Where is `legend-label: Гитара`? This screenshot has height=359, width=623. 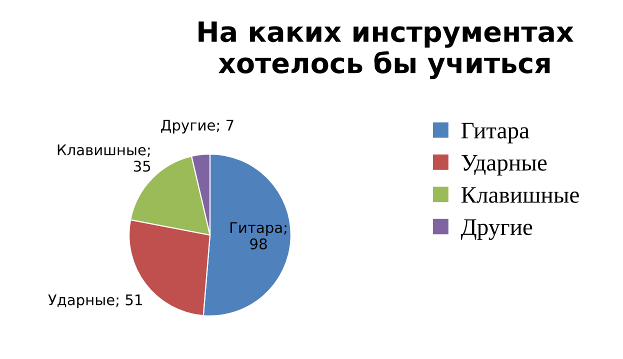
legend-label: Гитара is located at coordinates (495, 133).